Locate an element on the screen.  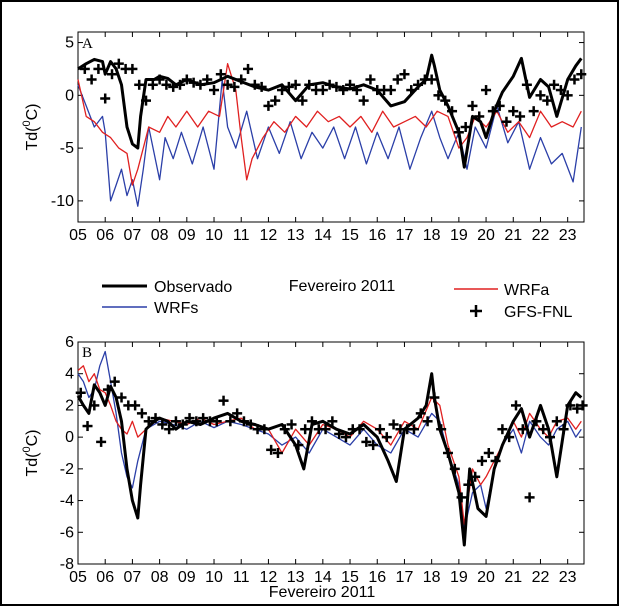
panel-b-letter: B is located at coordinates (87, 353).